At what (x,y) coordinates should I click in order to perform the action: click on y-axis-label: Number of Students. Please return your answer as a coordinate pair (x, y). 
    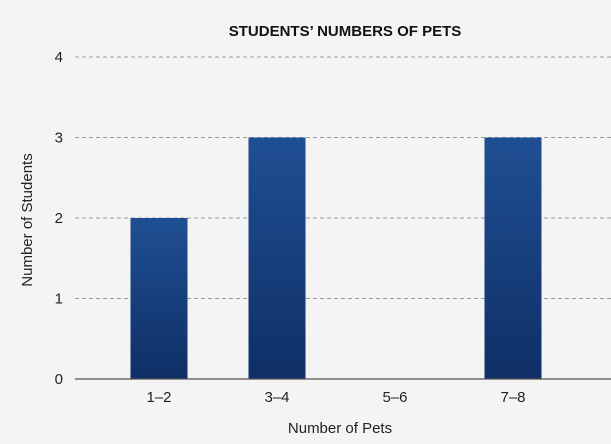
    Looking at the image, I should click on (27, 219).